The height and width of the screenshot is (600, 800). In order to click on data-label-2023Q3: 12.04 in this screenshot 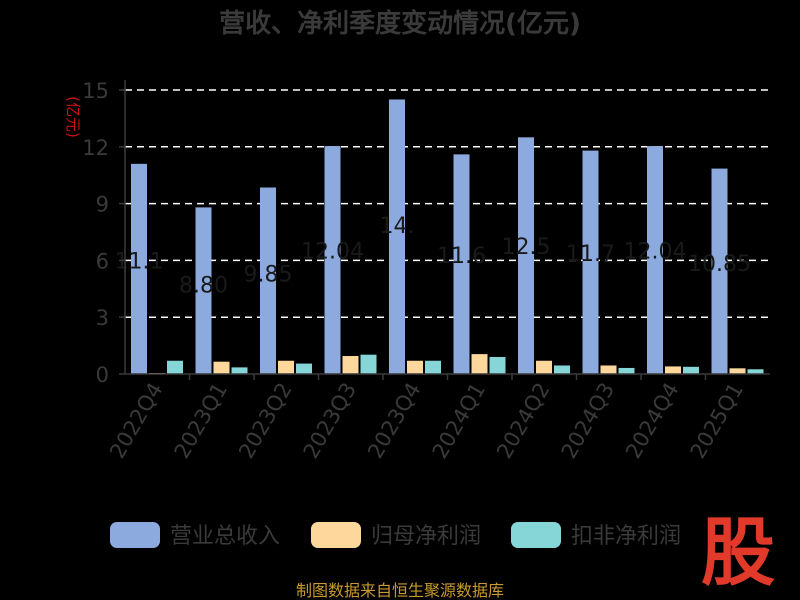, I will do `click(332, 252)`.